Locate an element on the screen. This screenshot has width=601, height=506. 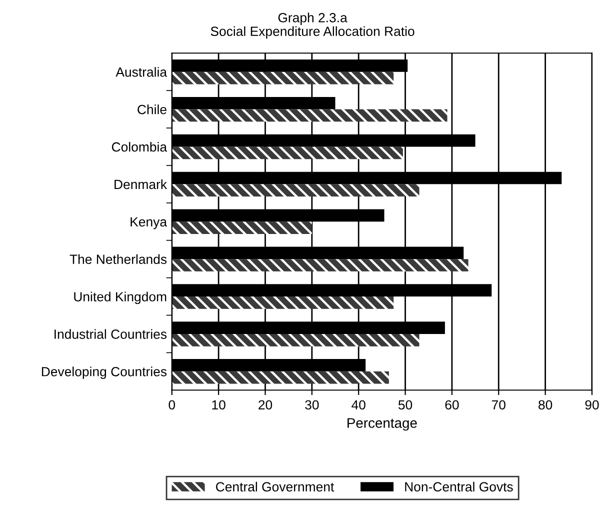
y-tick-label: Colombia is located at coordinates (140, 147).